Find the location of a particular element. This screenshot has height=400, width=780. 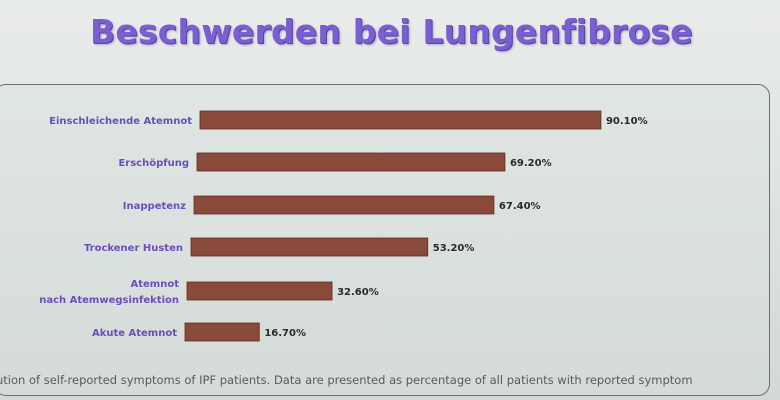

value-label-1: 69.20% is located at coordinates (531, 163).